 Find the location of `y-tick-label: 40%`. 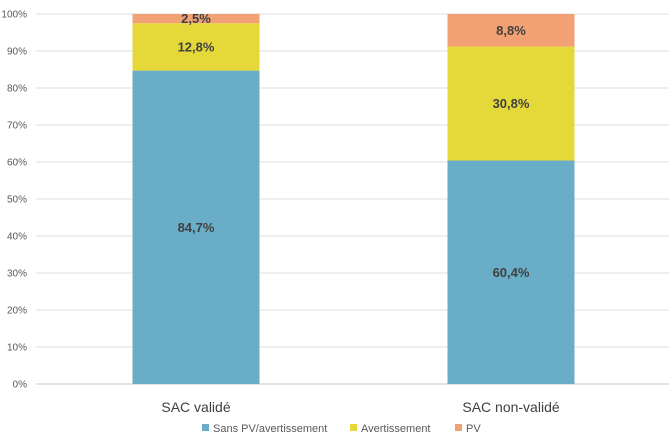

y-tick-label: 40% is located at coordinates (17, 237).